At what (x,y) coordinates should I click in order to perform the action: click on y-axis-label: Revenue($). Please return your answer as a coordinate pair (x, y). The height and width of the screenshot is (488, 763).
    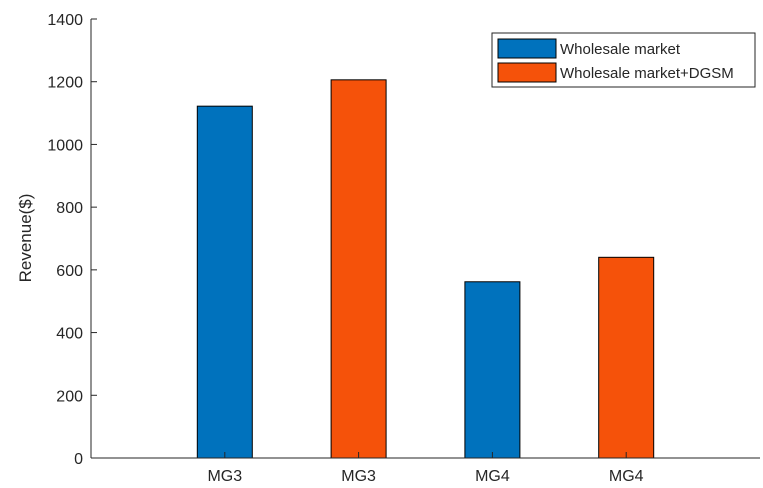
    Looking at the image, I should click on (25, 238).